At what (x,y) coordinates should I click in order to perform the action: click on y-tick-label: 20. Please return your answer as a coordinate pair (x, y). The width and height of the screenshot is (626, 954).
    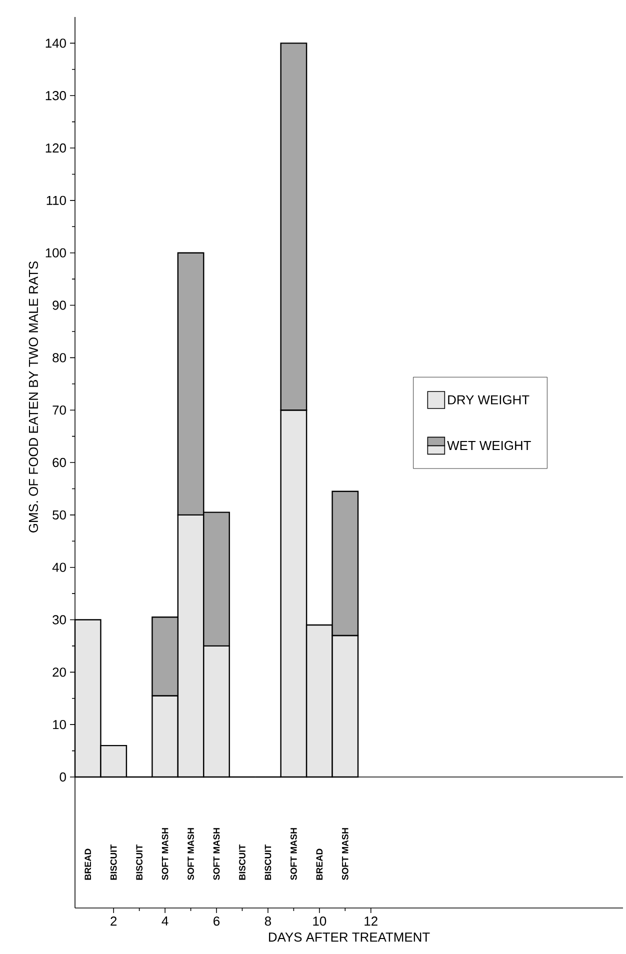
    Looking at the image, I should click on (59, 672).